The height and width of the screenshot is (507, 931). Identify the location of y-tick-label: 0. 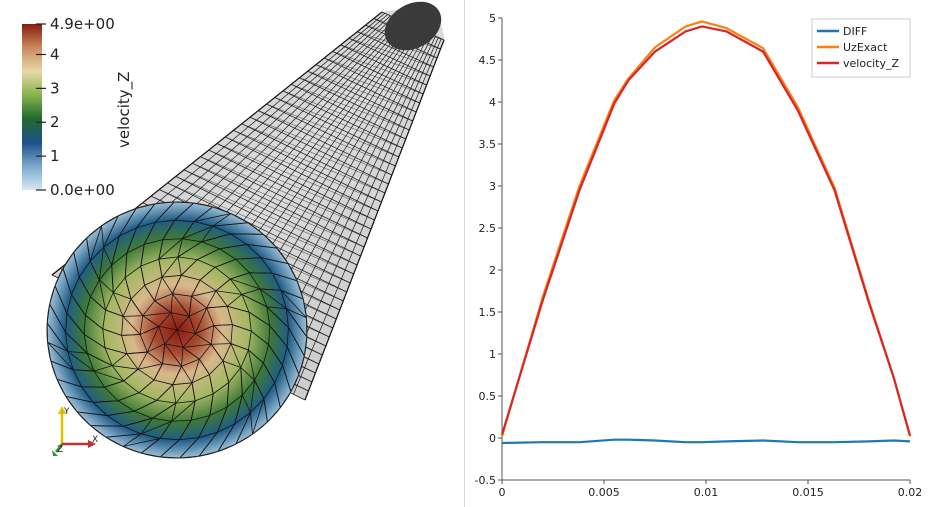
(492, 438).